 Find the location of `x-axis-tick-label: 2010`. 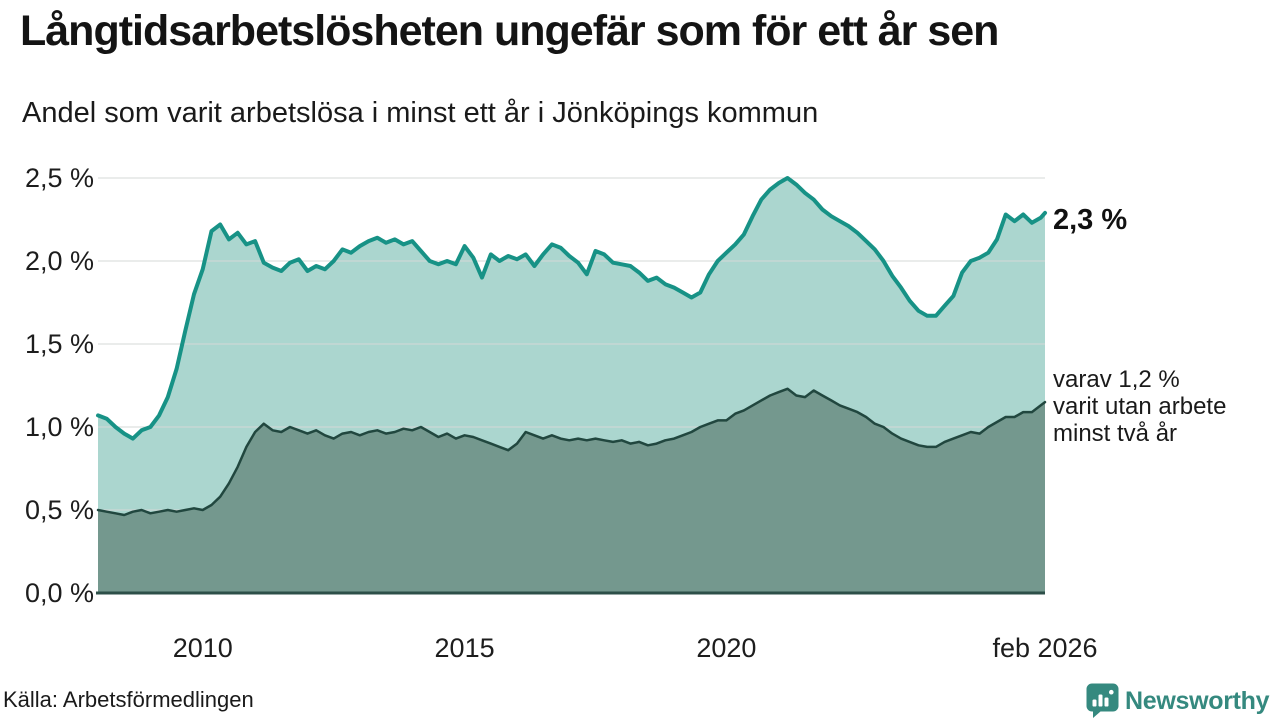

x-axis-tick-label: 2010 is located at coordinates (202, 648).